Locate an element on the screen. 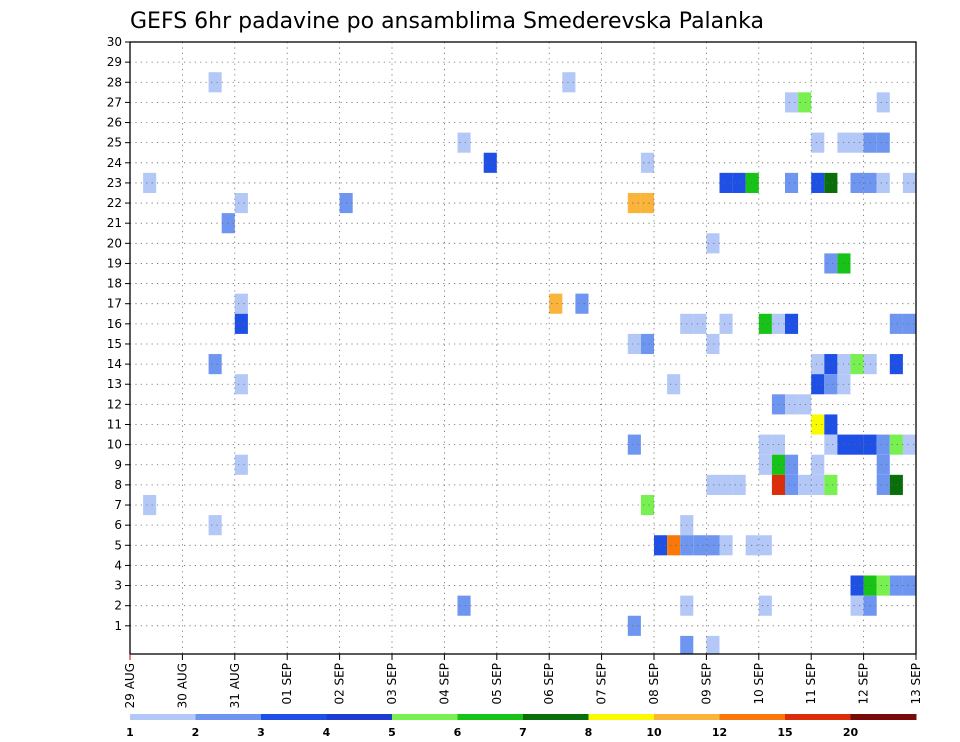 The image size is (960, 742). y-tick-label: 9 is located at coordinates (118, 465).